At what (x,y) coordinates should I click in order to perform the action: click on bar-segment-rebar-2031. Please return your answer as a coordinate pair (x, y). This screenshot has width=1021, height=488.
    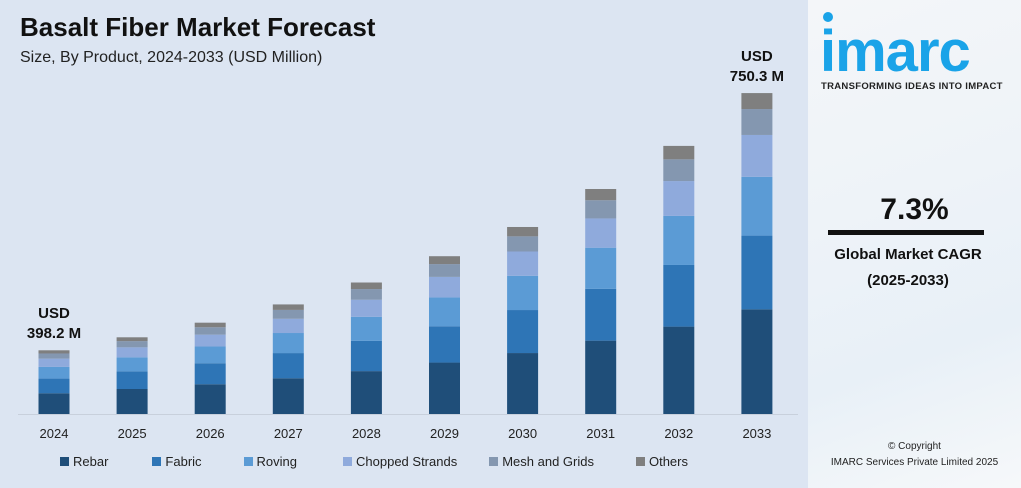
    Looking at the image, I should click on (601, 377).